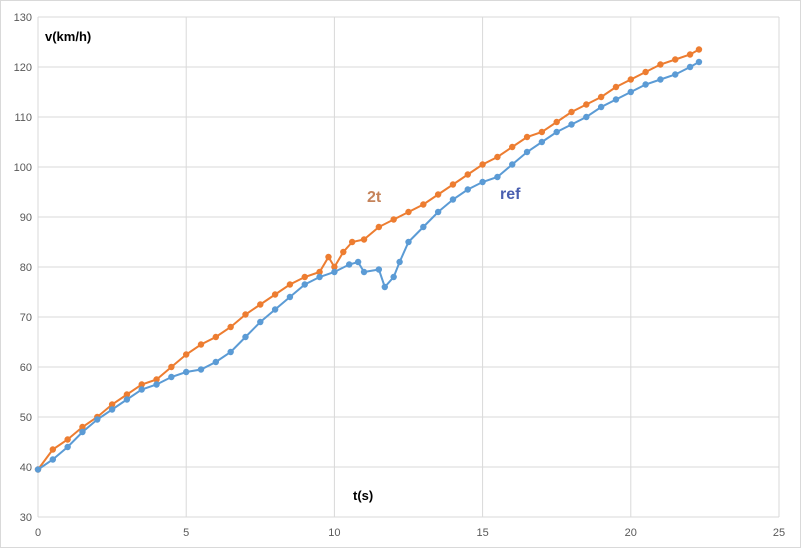  I want to click on y-tick-label: 30, so click(26, 518).